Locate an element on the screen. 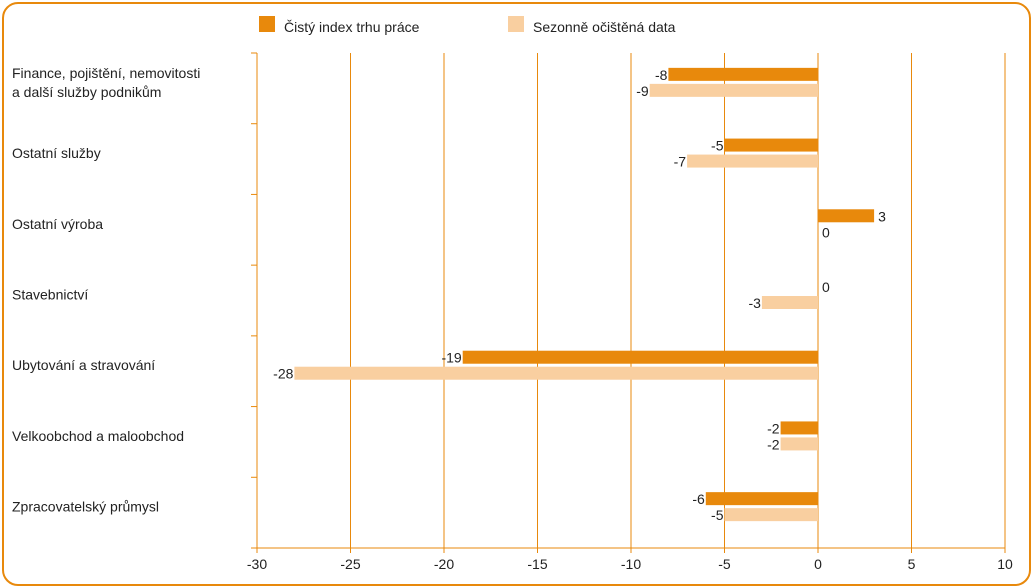 The width and height of the screenshot is (1033, 588). x-tick-label: -5 is located at coordinates (724, 564).